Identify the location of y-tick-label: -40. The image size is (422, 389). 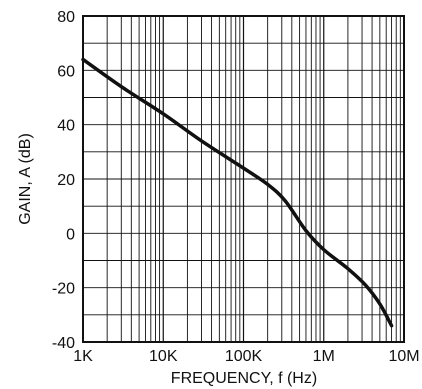
(63, 343).